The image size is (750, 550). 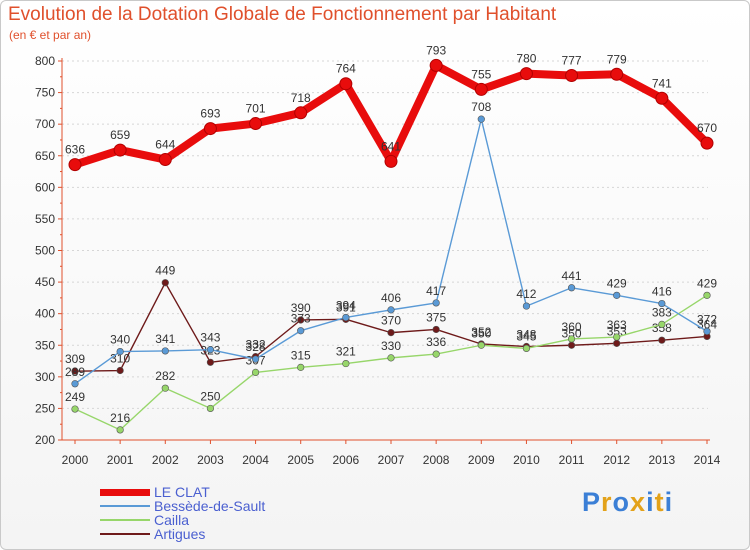 I want to click on data-label-le-clat: 755, so click(x=481, y=74).